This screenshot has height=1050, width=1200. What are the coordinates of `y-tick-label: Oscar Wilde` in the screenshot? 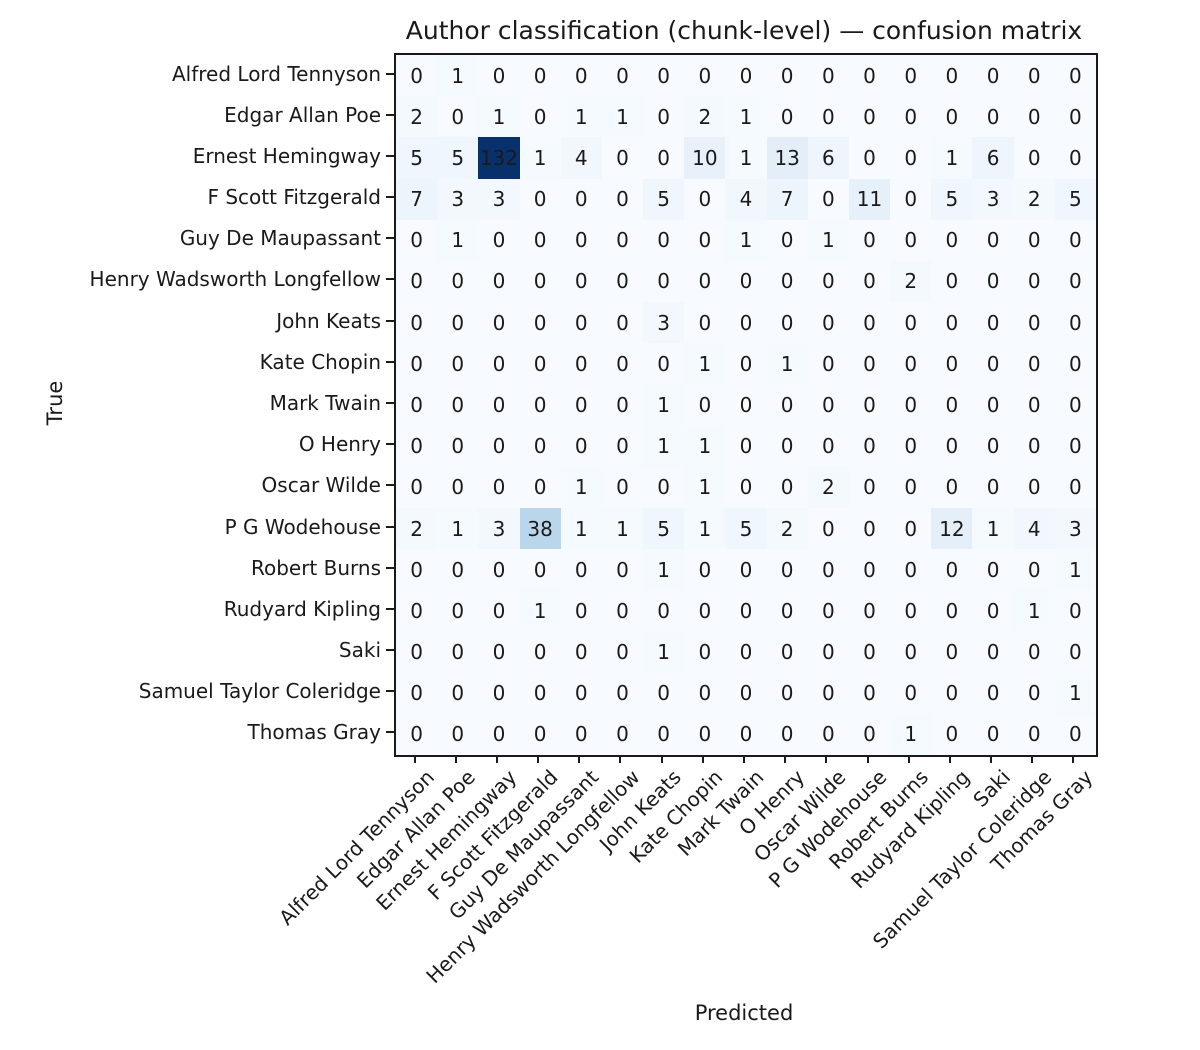 It's located at (321, 485).